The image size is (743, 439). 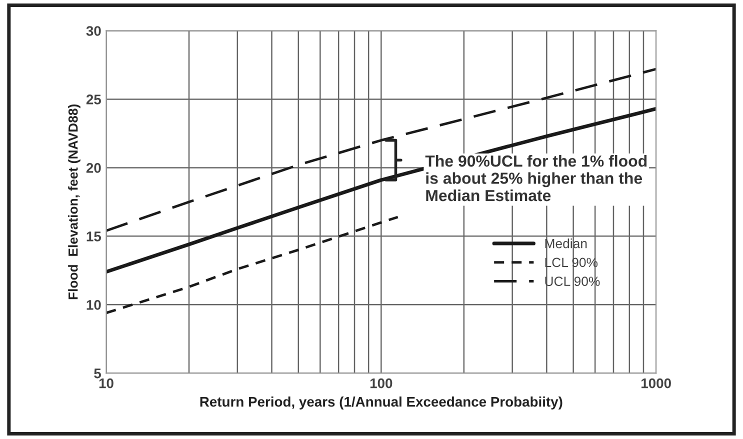 I want to click on x-tick-label: 100, so click(x=381, y=383).